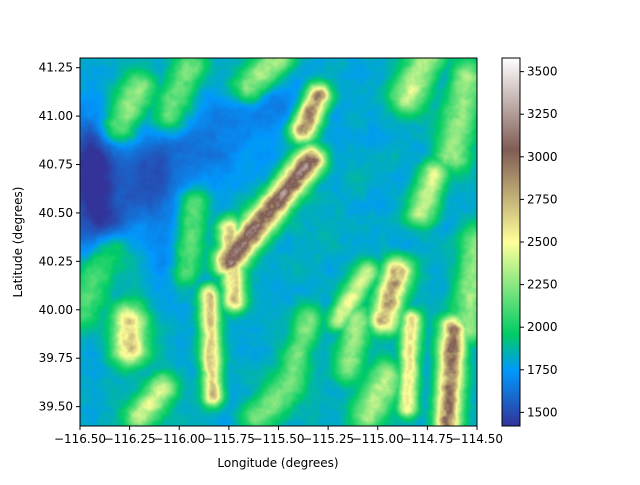 The height and width of the screenshot is (485, 640). I want to click on x-tick-label: −114.75, so click(427, 439).